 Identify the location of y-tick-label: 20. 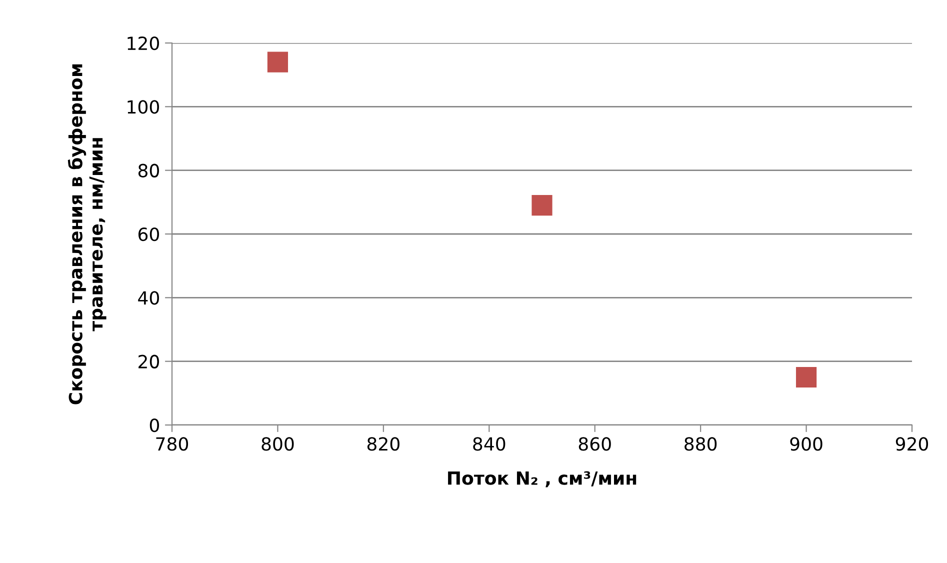
(148, 361).